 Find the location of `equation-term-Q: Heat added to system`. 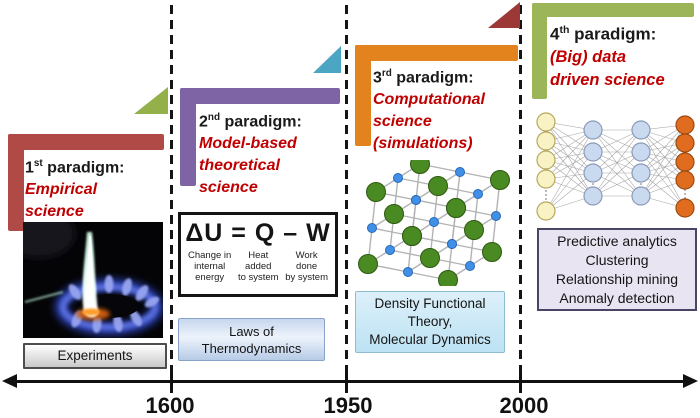

equation-term-Q: Heat added to system is located at coordinates (258, 266).